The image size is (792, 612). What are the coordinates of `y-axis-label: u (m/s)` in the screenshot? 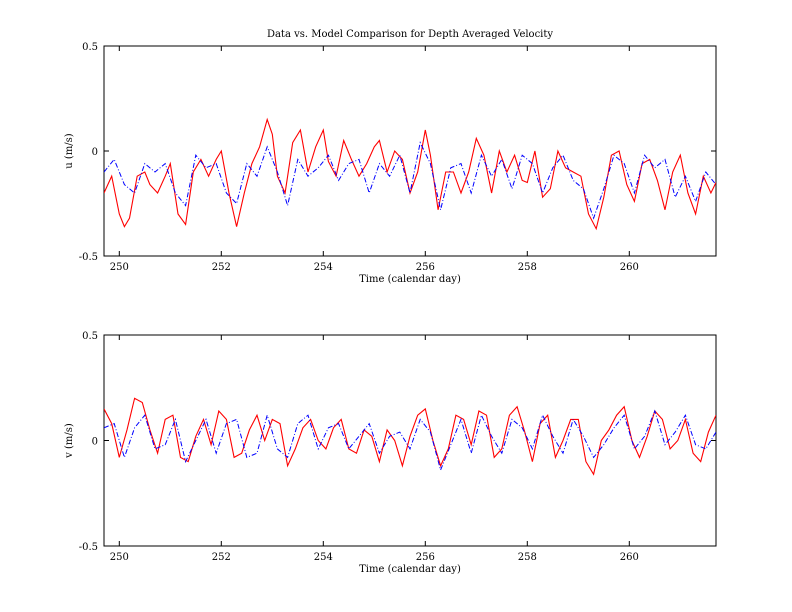 It's located at (69, 151).